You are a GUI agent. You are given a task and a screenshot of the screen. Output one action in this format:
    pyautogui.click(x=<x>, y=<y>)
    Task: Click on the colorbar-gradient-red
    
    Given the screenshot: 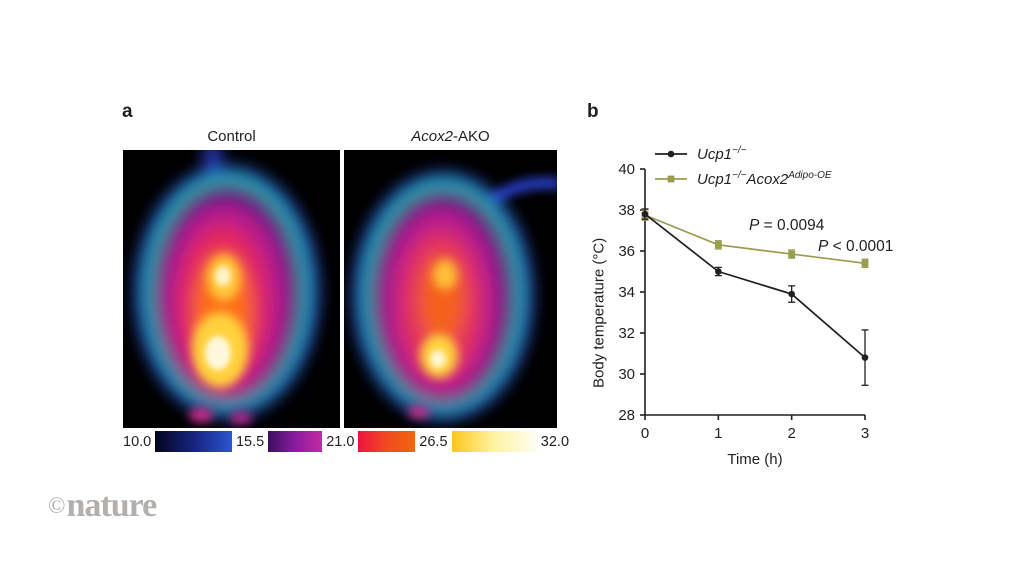 What is the action you would take?
    pyautogui.click(x=387, y=441)
    